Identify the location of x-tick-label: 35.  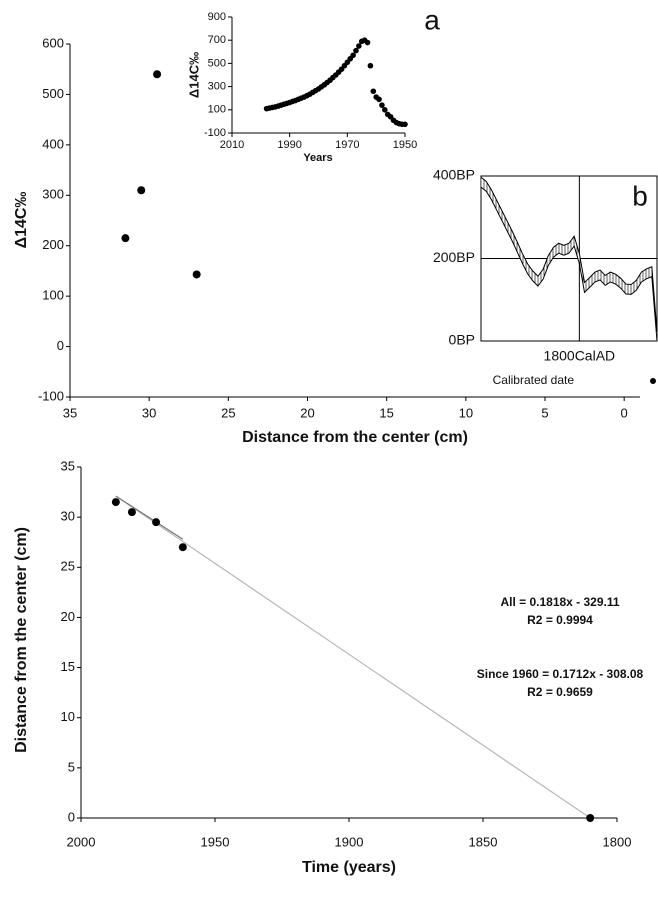
(70, 412).